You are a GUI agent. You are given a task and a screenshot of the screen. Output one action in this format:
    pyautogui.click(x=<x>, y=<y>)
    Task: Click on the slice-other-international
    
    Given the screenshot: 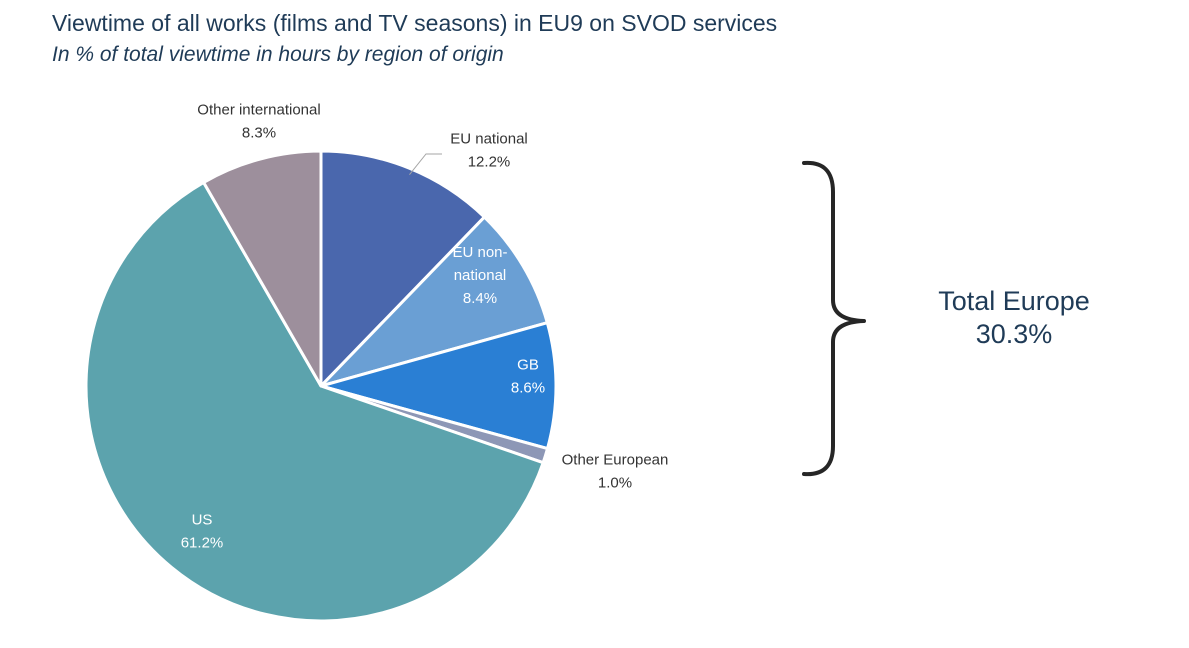 What is the action you would take?
    pyautogui.click(x=262, y=268)
    